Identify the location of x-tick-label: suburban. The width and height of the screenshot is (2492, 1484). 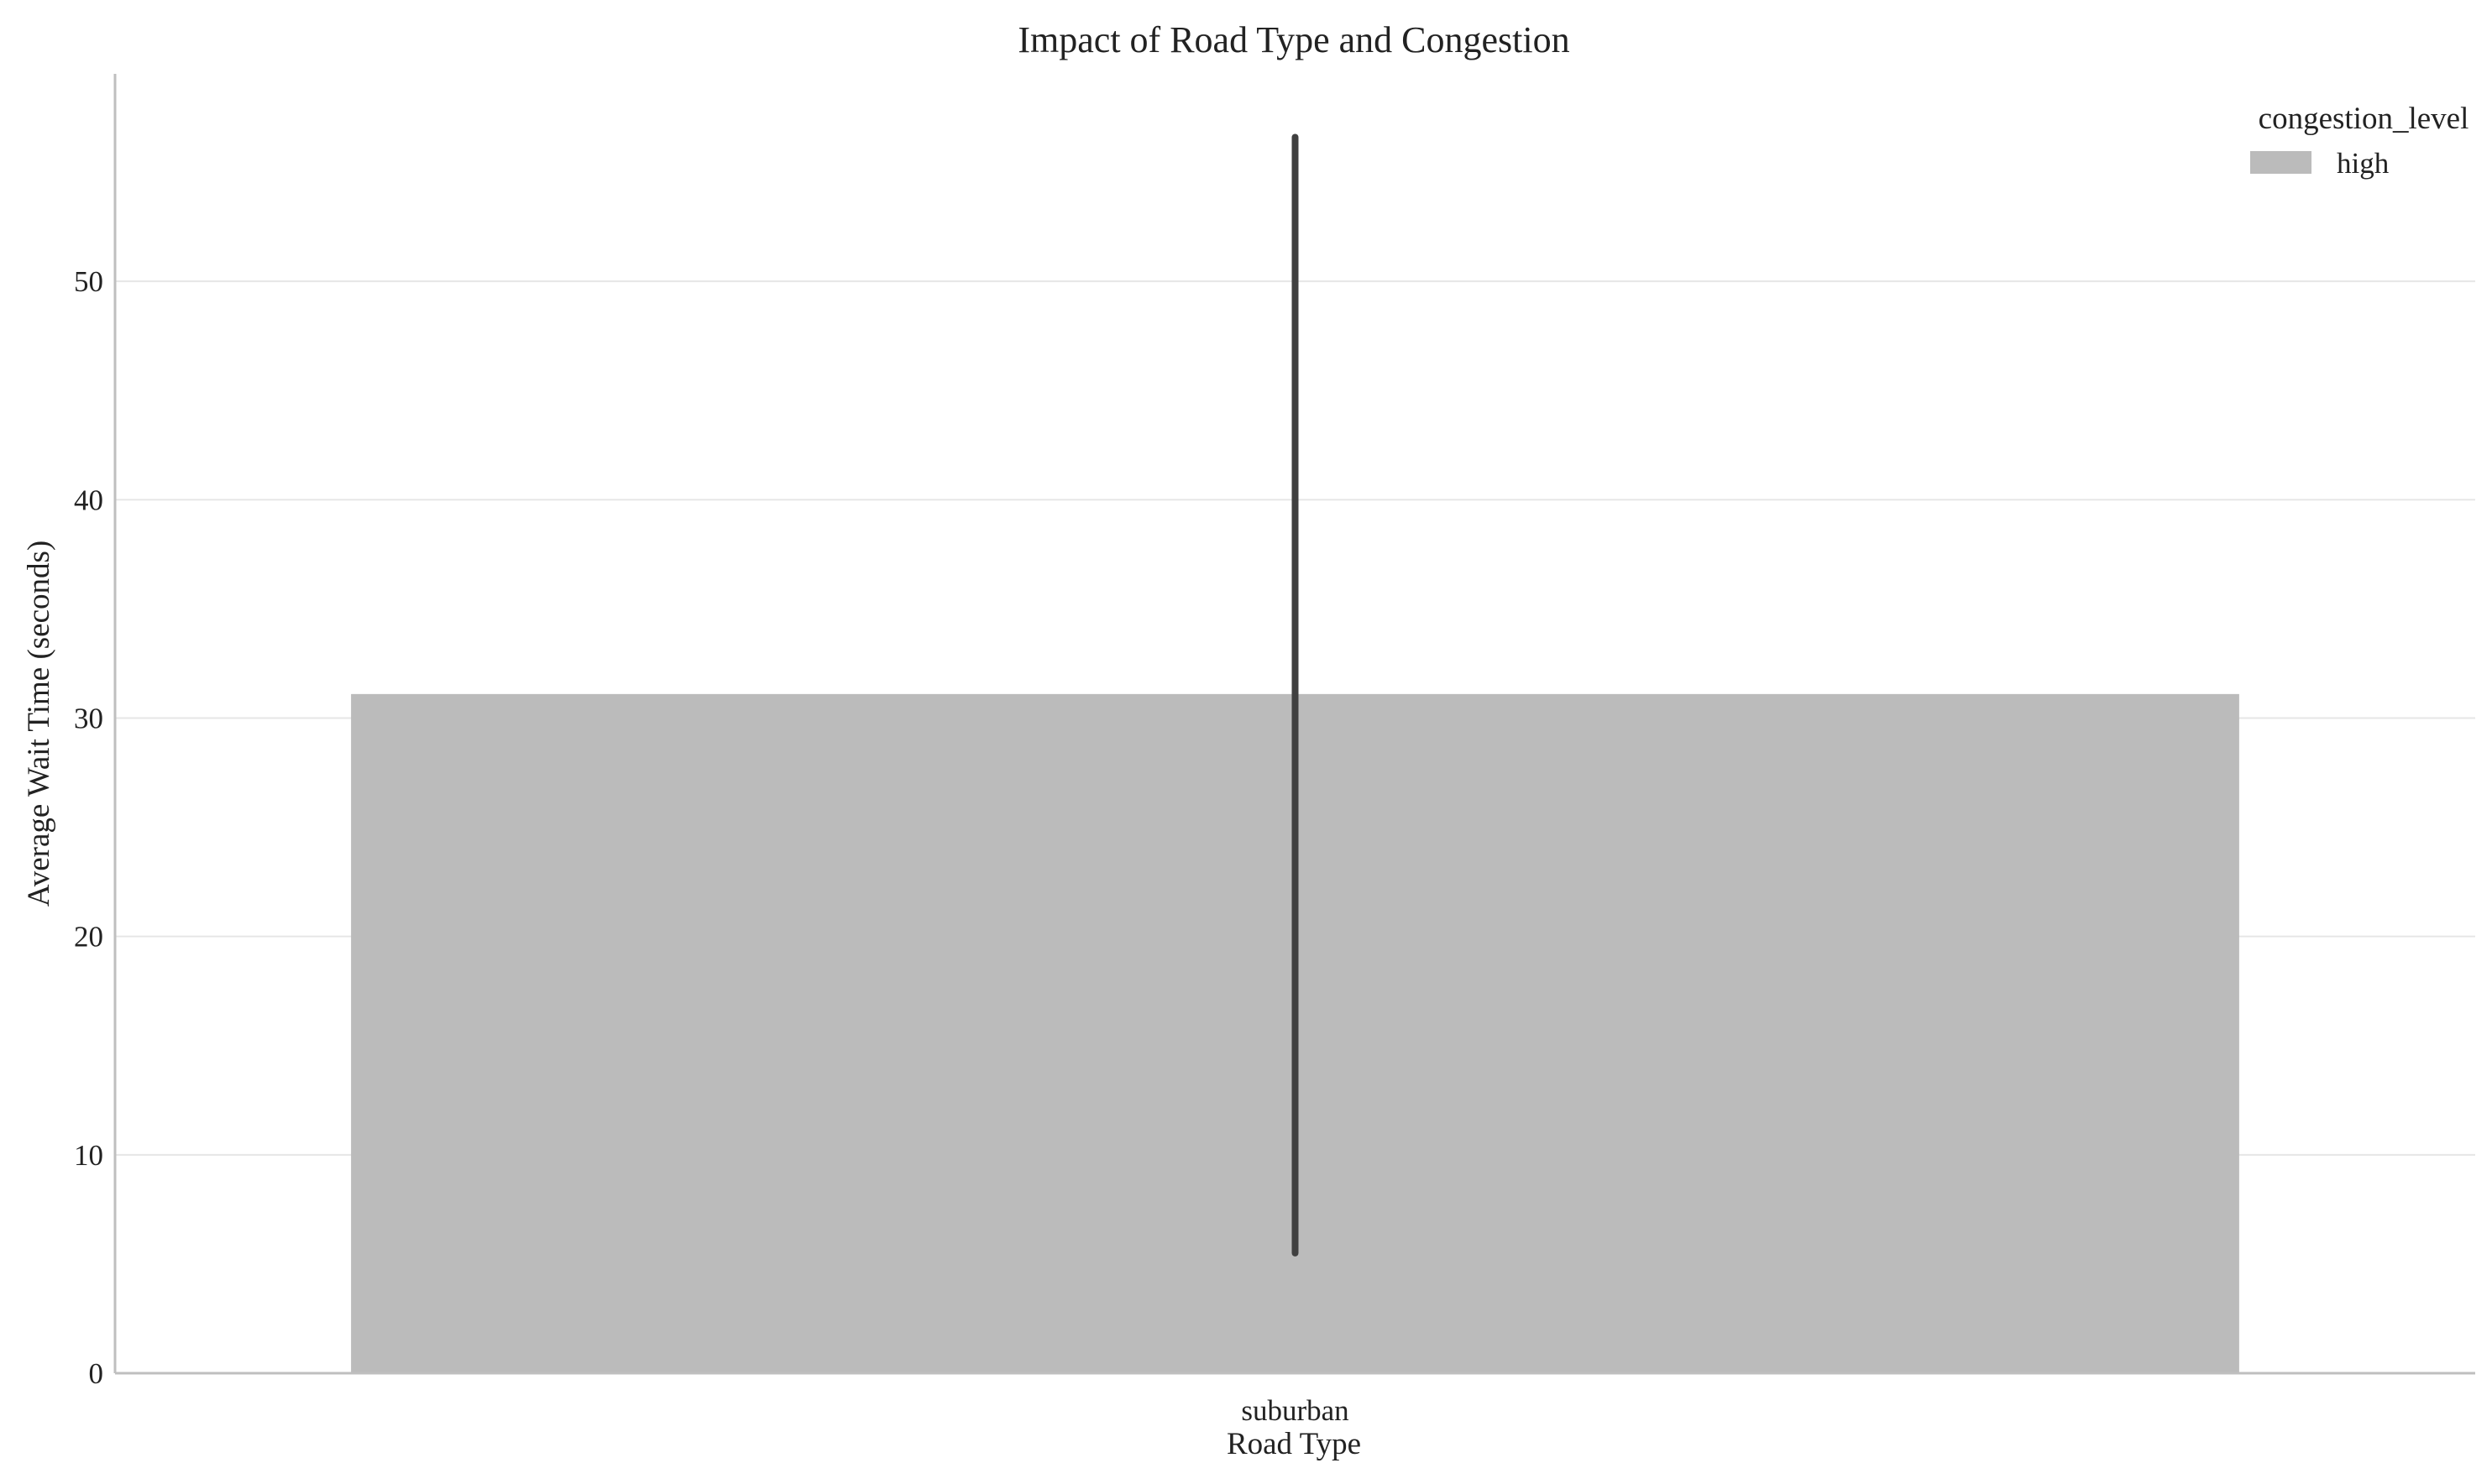
(1294, 1410).